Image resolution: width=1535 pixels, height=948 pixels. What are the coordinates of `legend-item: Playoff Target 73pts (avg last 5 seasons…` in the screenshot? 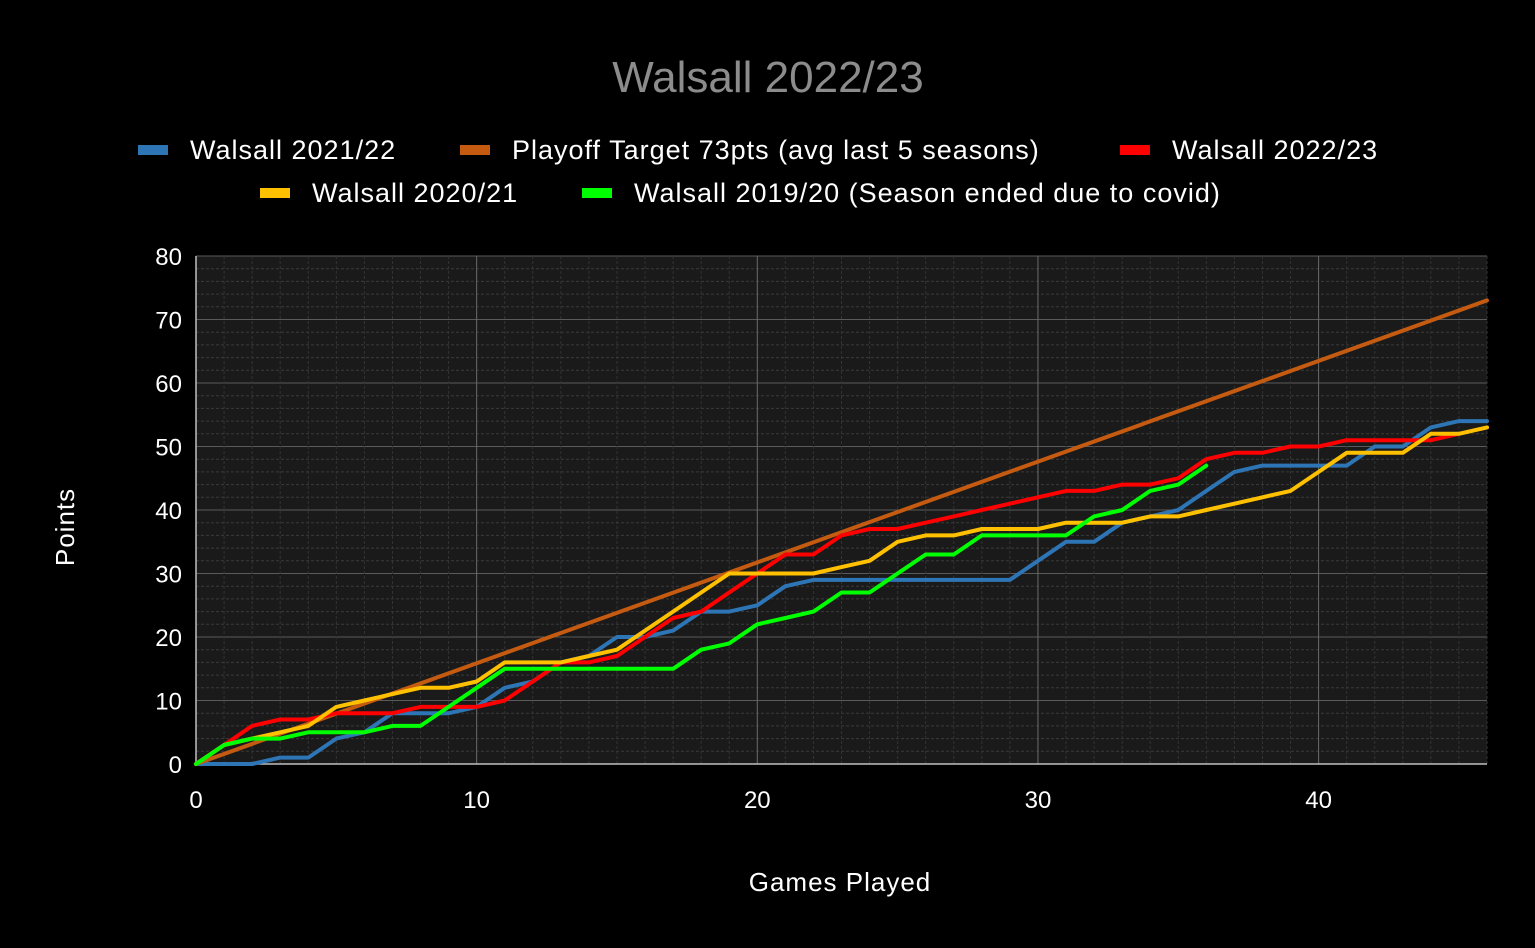 It's located at (750, 150).